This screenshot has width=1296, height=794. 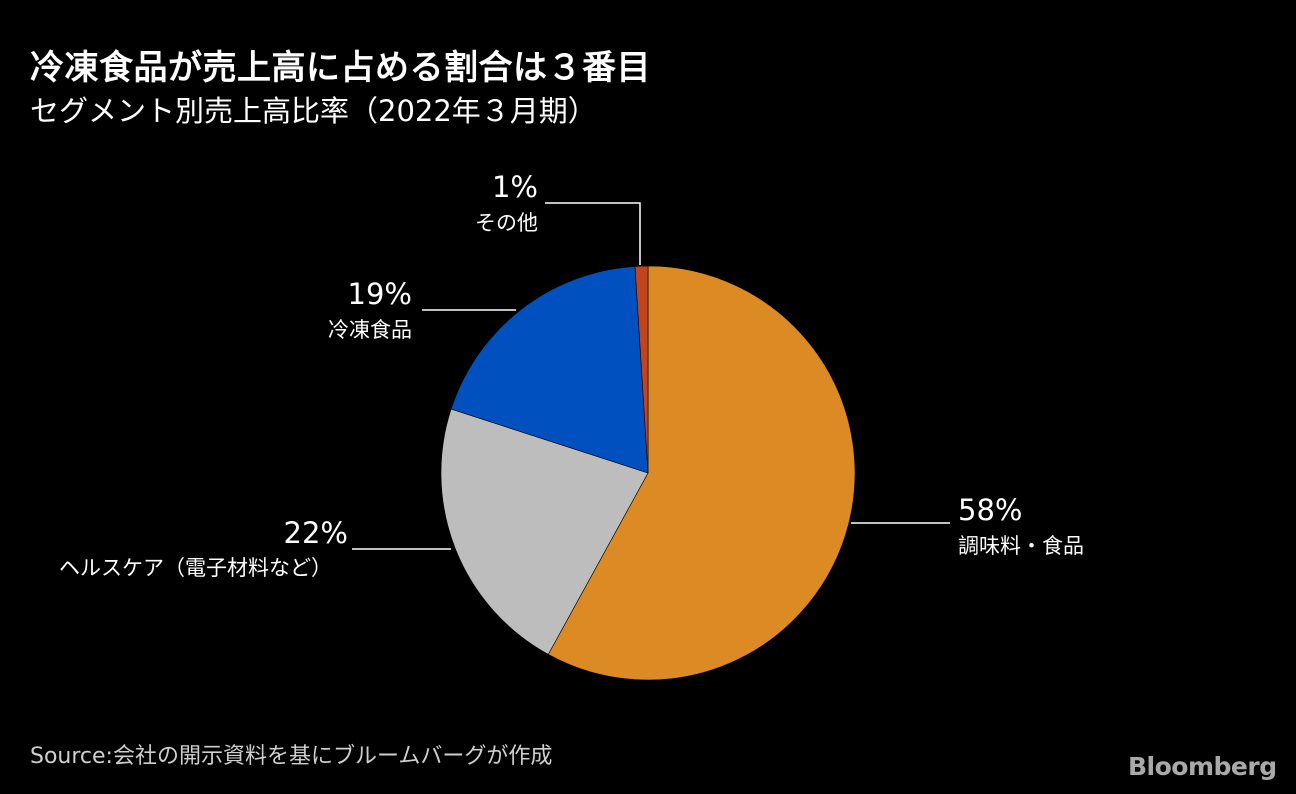 I want to click on slice-name-label: ヘルスケア（電子材料など）, so click(x=195, y=568).